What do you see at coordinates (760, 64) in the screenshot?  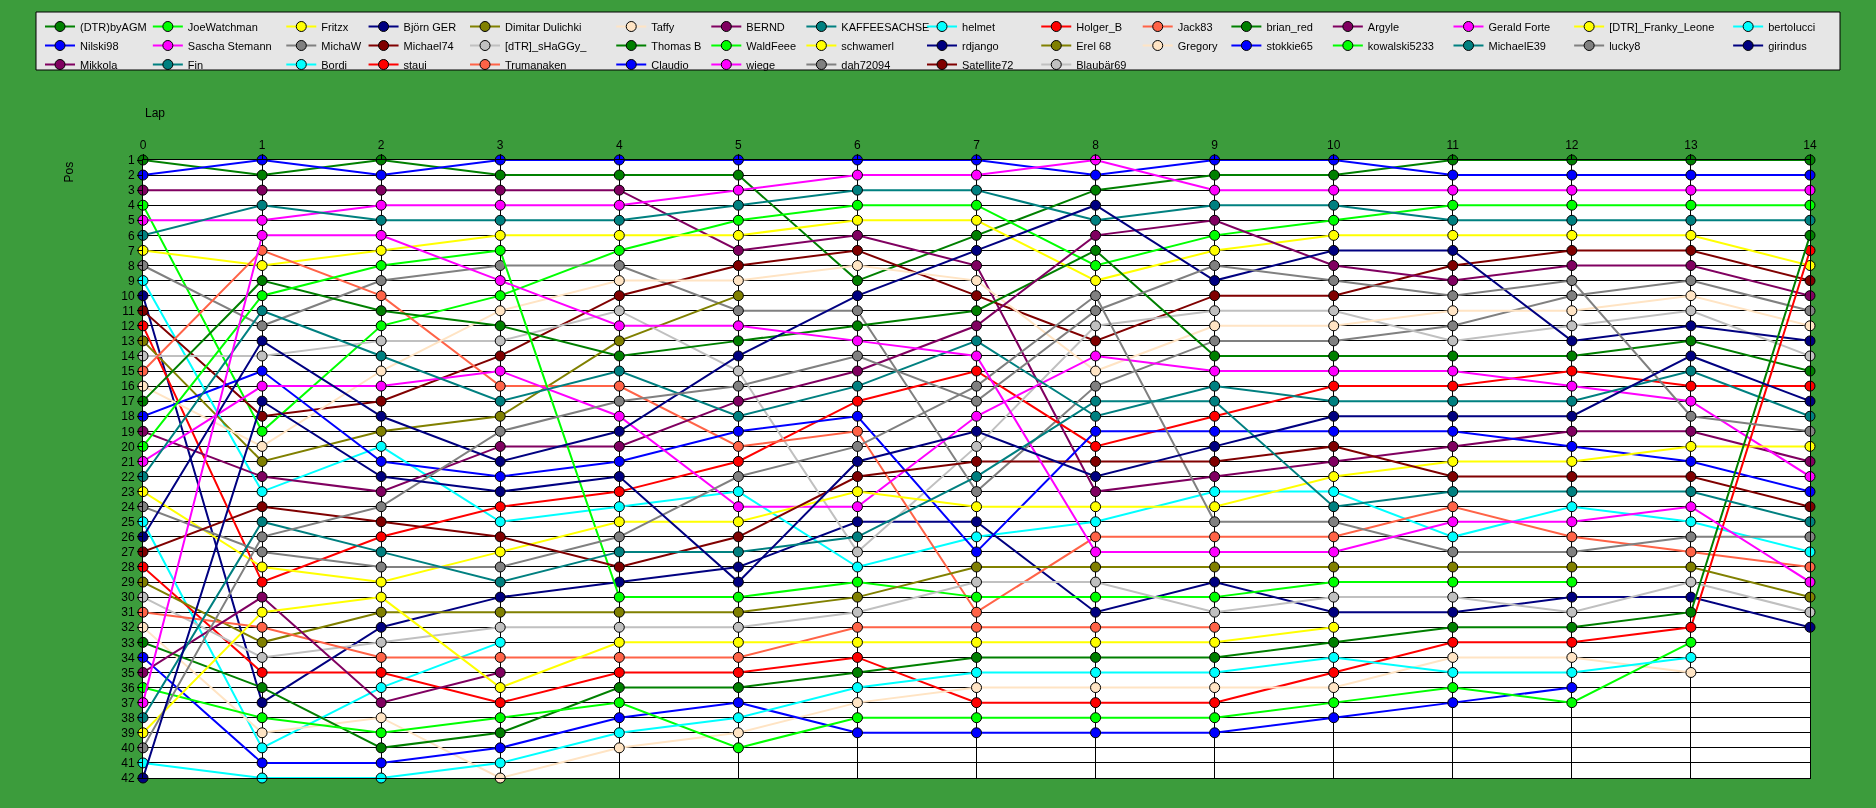 I see `legend-label: wiege` at bounding box center [760, 64].